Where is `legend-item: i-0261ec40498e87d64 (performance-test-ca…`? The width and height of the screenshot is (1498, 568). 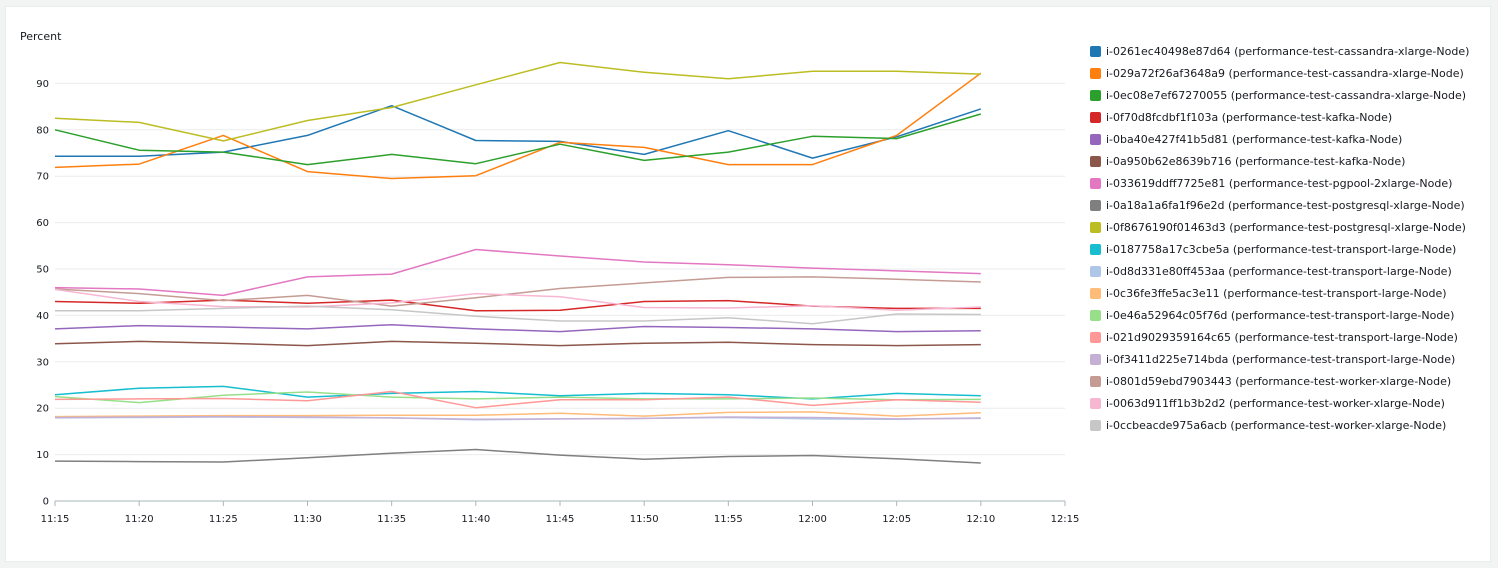
legend-item: i-0261ec40498e87d64 (performance-test-ca… is located at coordinates (1279, 51).